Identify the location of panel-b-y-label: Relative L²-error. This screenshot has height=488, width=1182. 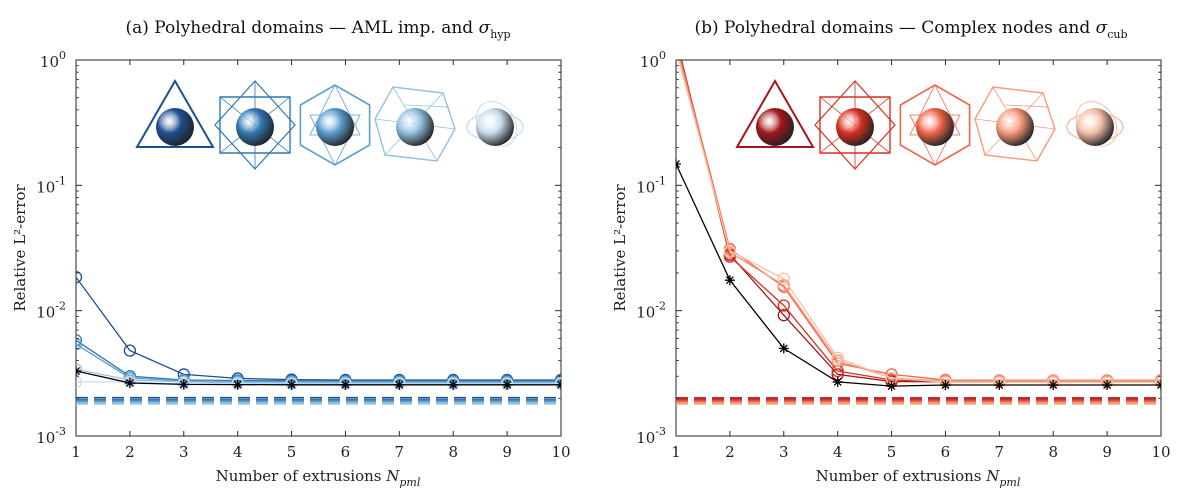
(620, 248).